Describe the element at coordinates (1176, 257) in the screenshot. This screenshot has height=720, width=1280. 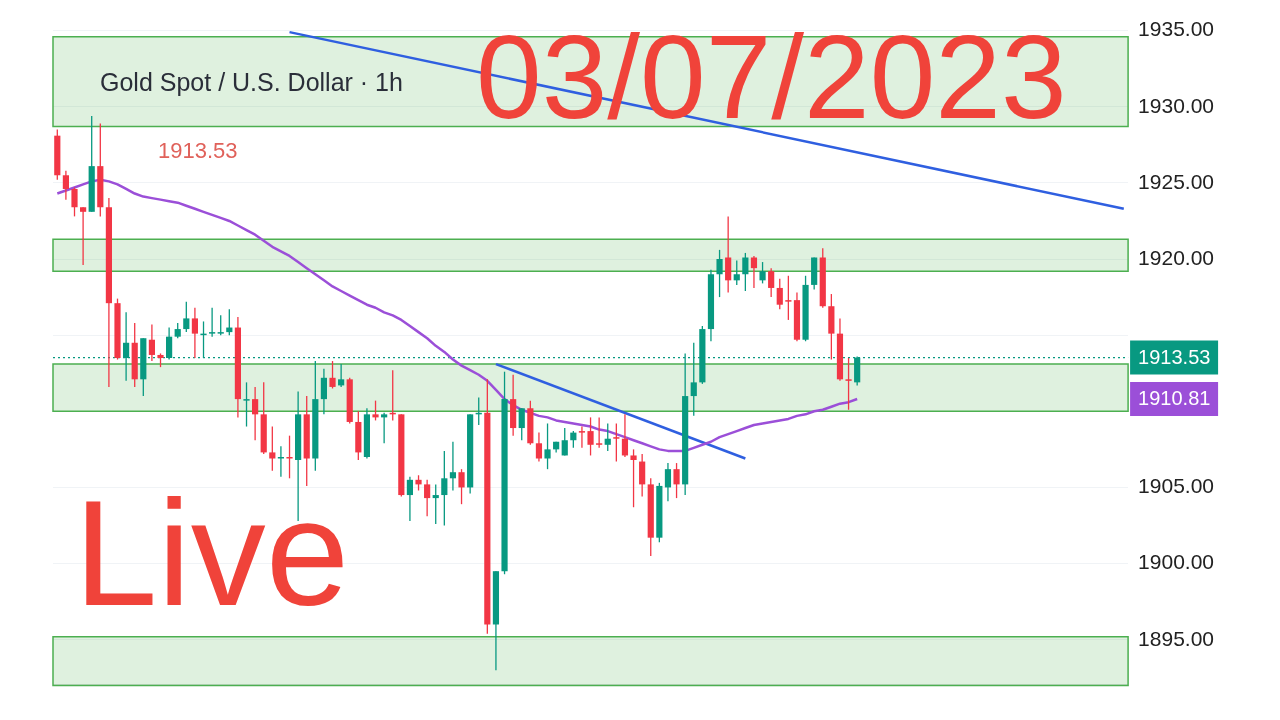
I see `y-tick-label: 1920.00` at that location.